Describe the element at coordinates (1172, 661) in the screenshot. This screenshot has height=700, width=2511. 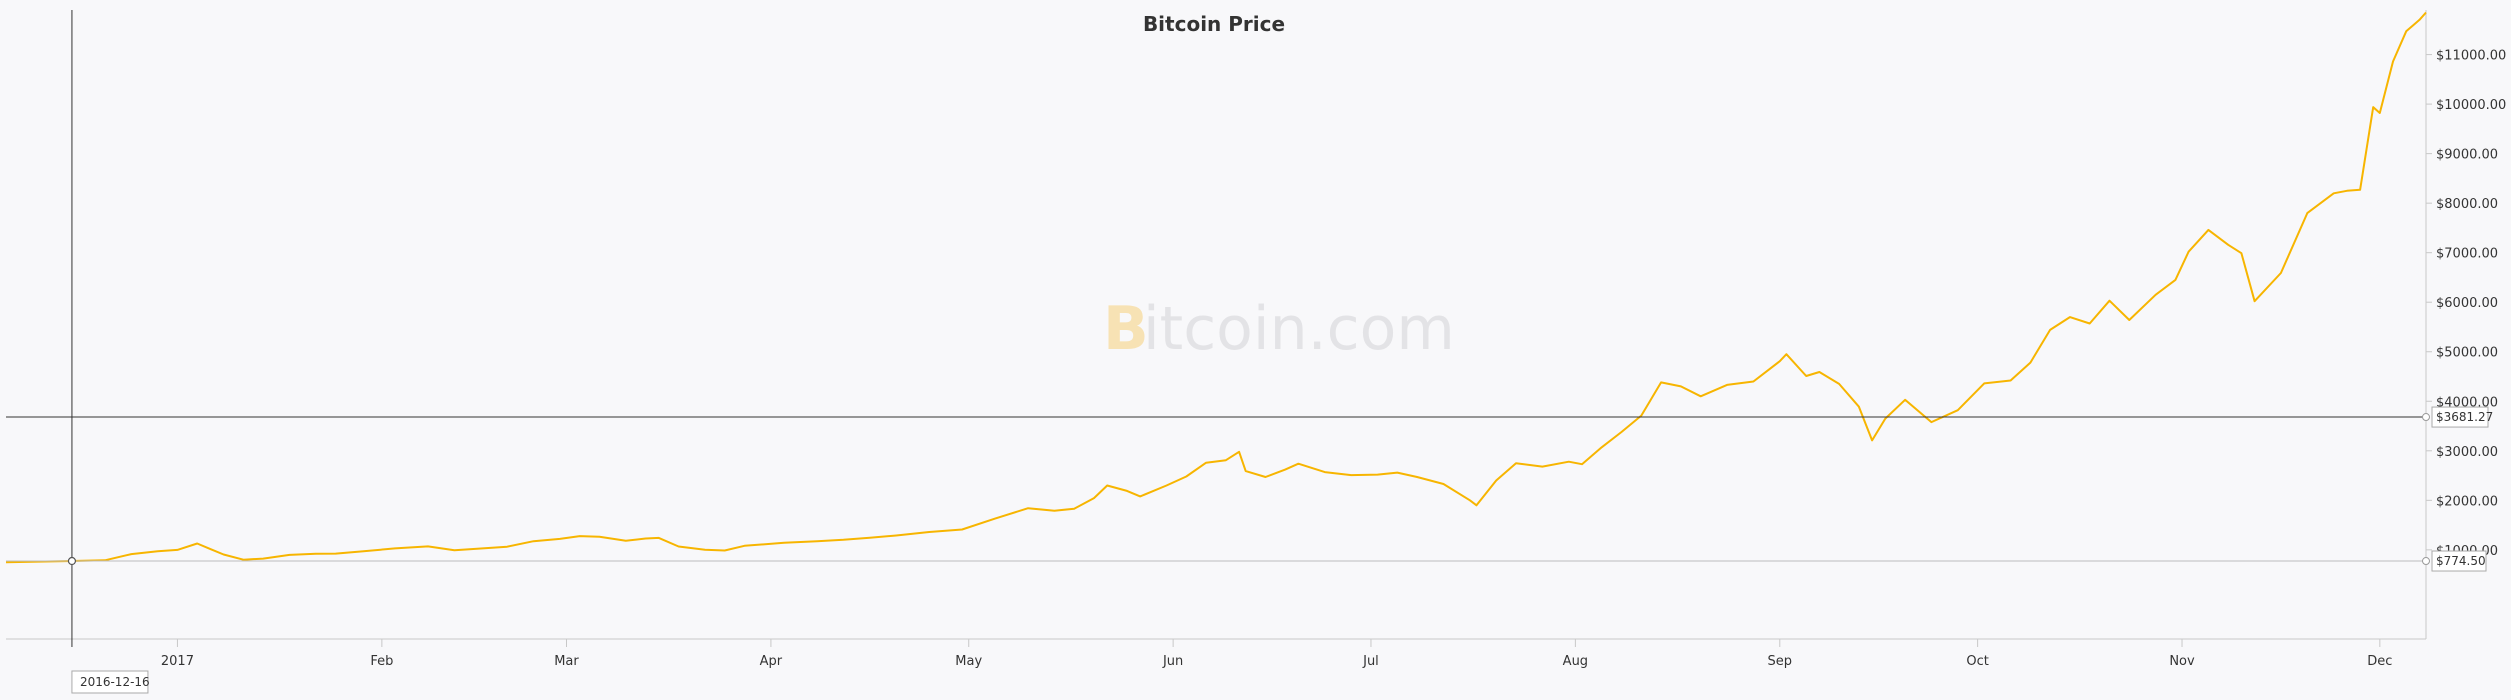
I see `x-tick-label: Jun` at that location.